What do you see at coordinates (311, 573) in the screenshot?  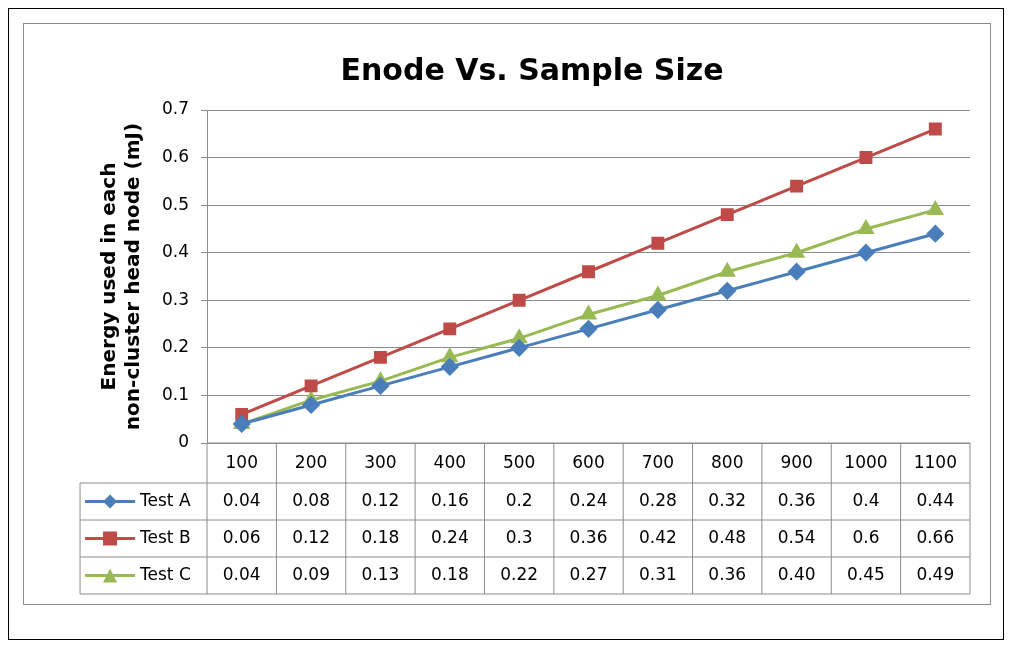 I see `data-label: 0.09` at bounding box center [311, 573].